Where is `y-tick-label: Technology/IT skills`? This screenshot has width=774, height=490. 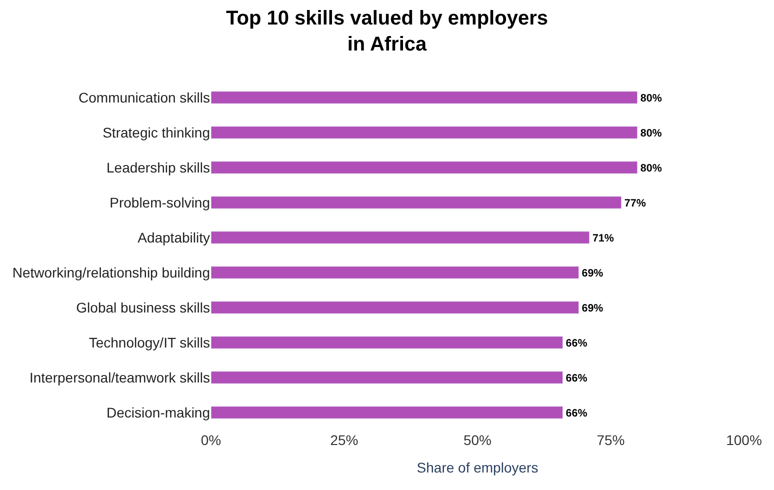
y-tick-label: Technology/IT skills is located at coordinates (149, 342).